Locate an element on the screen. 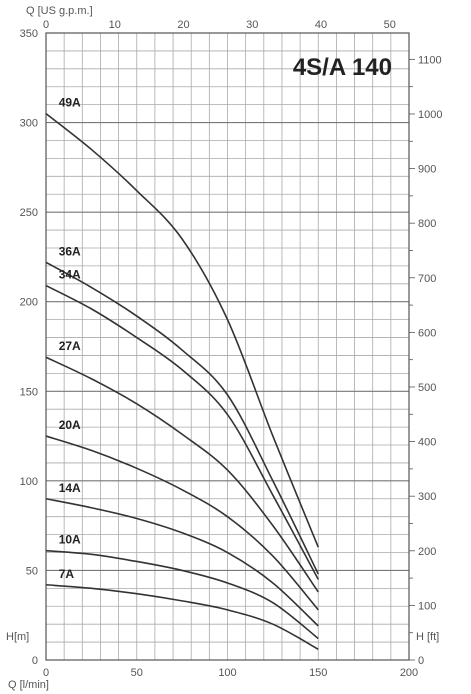  chart-title: 4S/A 140 is located at coordinates (342, 67).